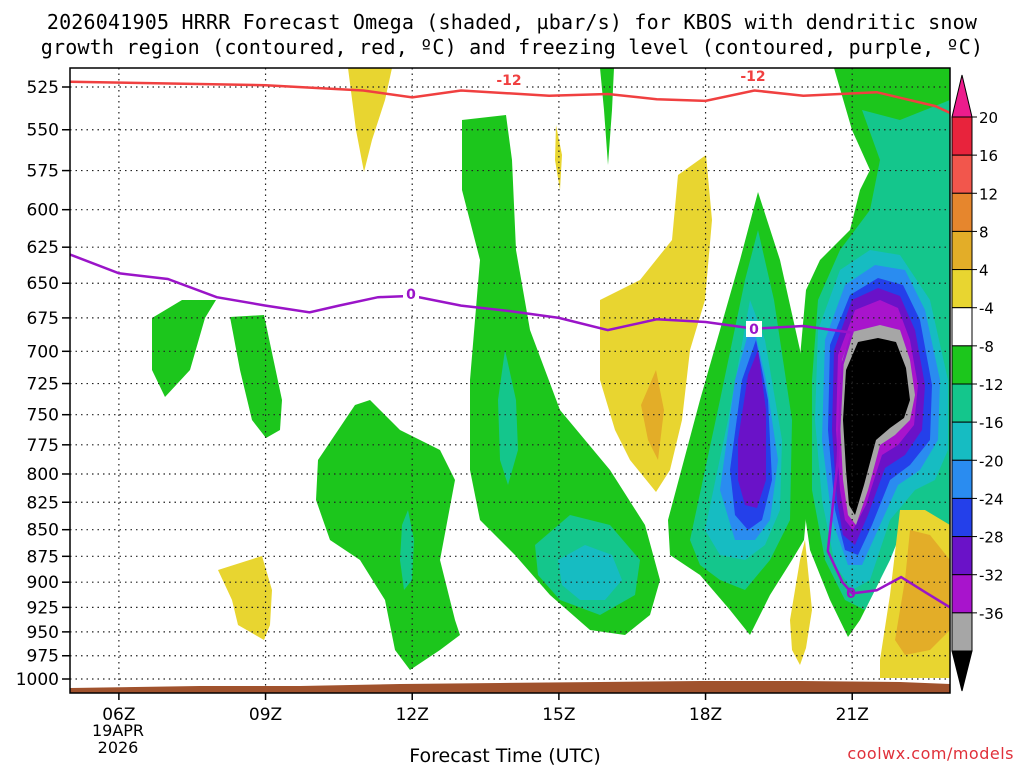  Describe the element at coordinates (962, 632) in the screenshot. I see `colorbar-bin--36--32` at that location.